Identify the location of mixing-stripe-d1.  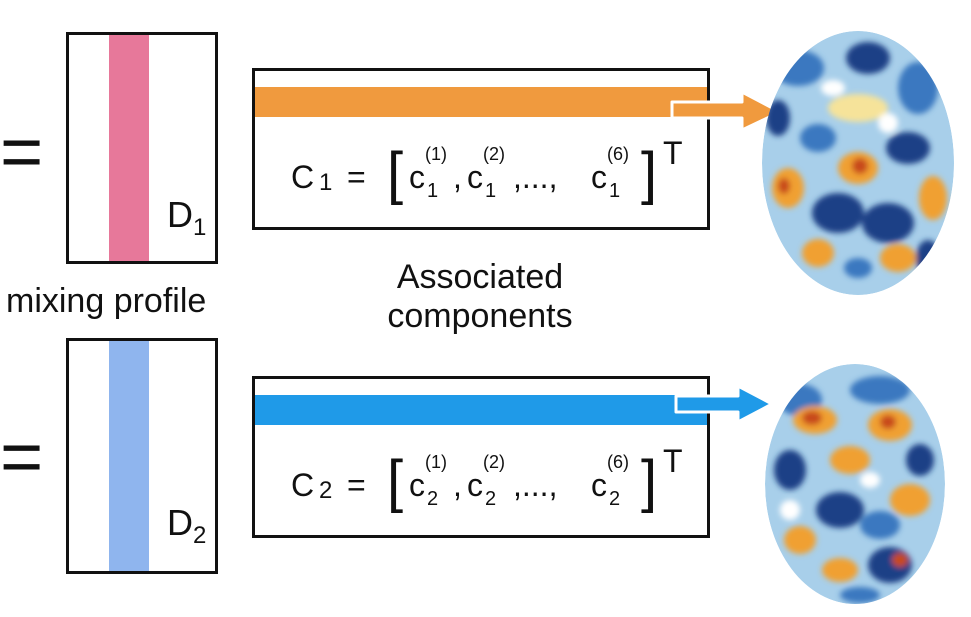
(129, 148).